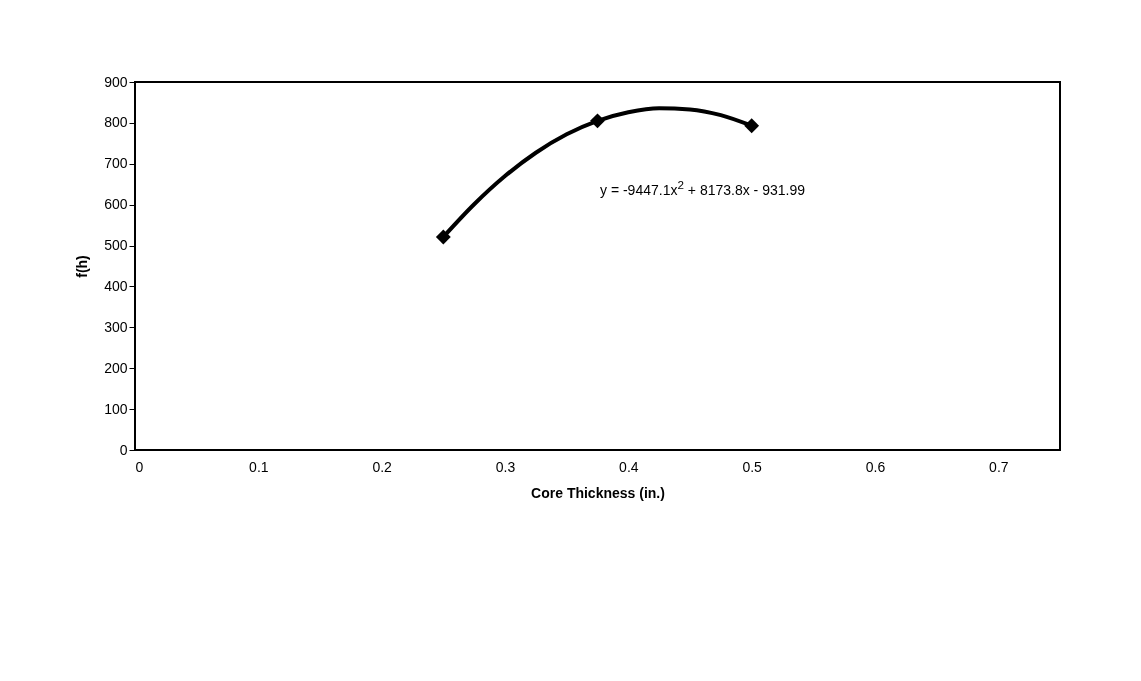 The image size is (1141, 681). Describe the element at coordinates (123, 449) in the screenshot. I see `y-tick-label: 0` at that location.